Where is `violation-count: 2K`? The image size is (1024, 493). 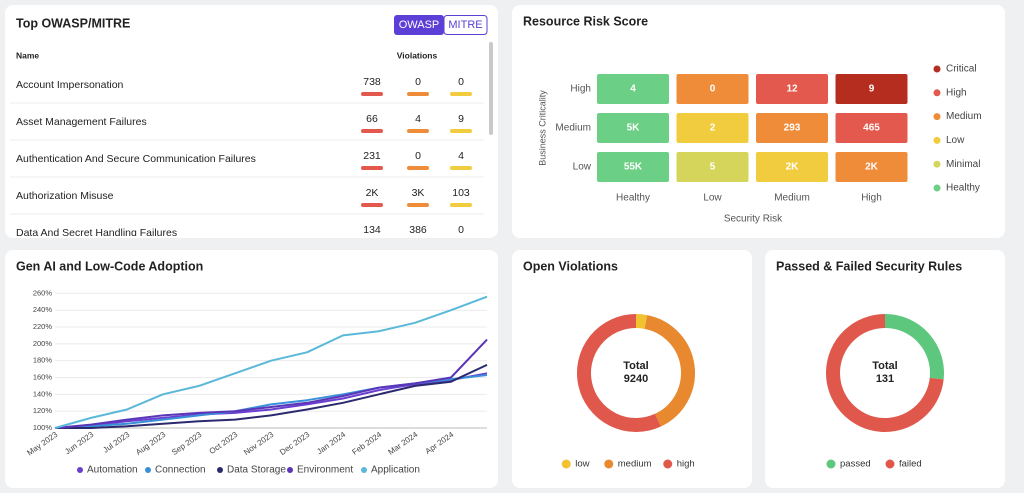 violation-count: 2K is located at coordinates (372, 193).